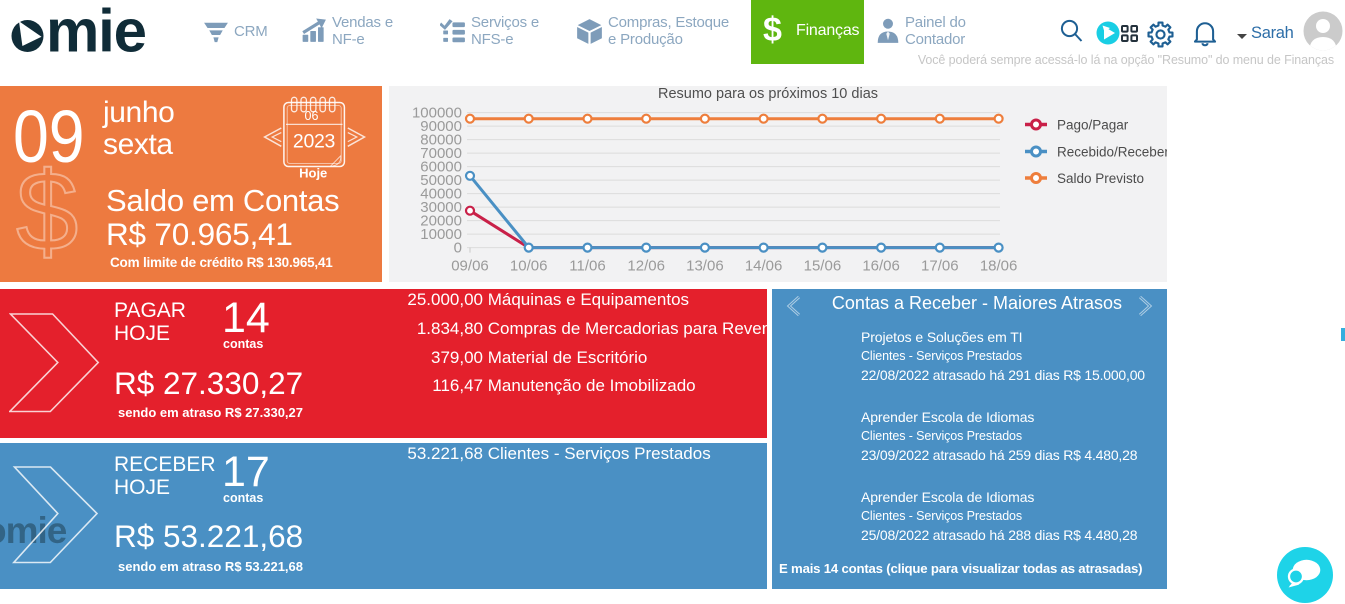  Describe the element at coordinates (441, 234) in the screenshot. I see `svg-text: 10000` at that location.